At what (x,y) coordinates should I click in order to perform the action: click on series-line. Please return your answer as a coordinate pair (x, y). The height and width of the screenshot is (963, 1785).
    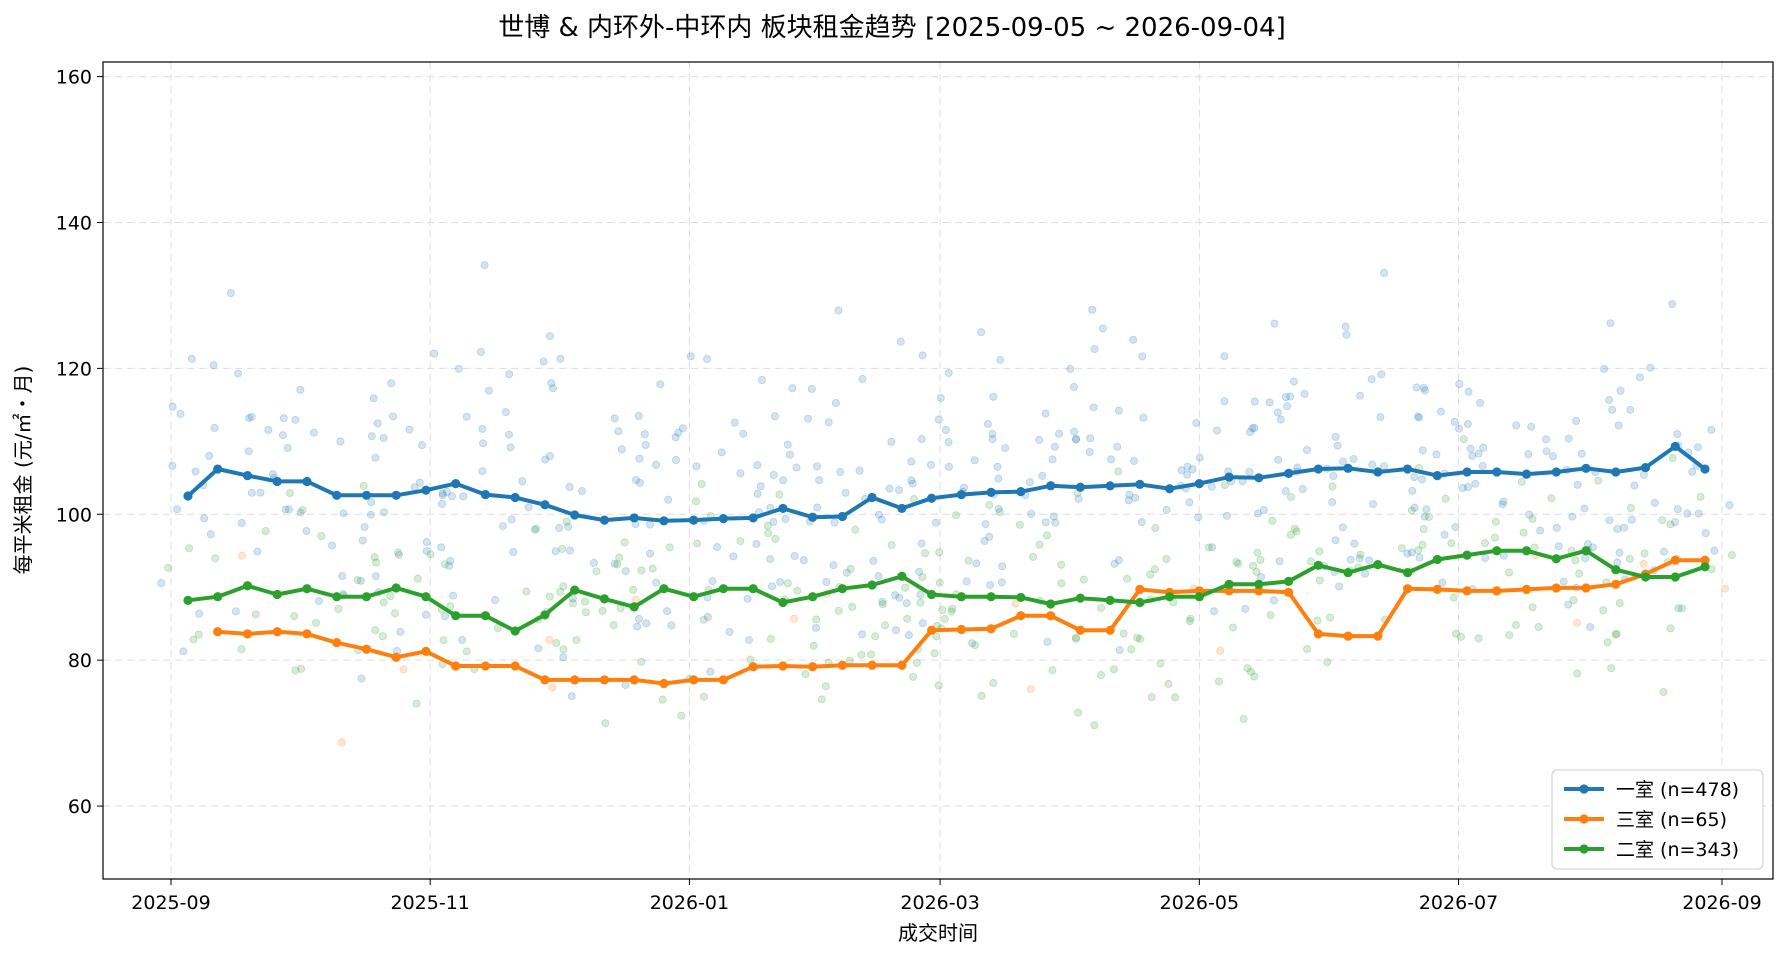
    Looking at the image, I should click on (946, 590).